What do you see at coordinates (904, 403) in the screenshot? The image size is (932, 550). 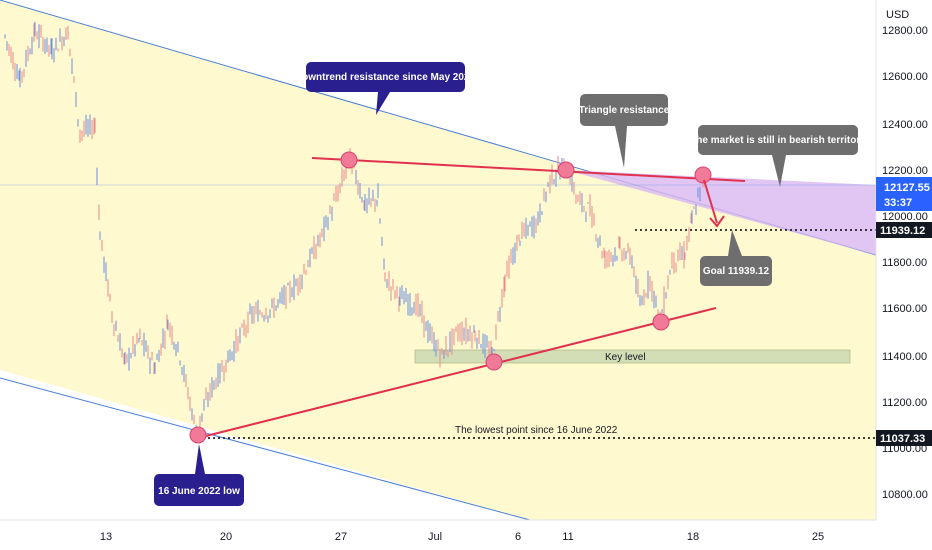 I see `y-tick-label: 11200.00` at bounding box center [904, 403].